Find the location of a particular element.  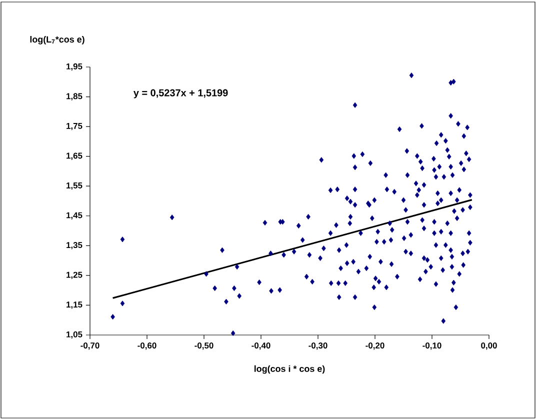

y-tick-label: 1,45 is located at coordinates (74, 216).